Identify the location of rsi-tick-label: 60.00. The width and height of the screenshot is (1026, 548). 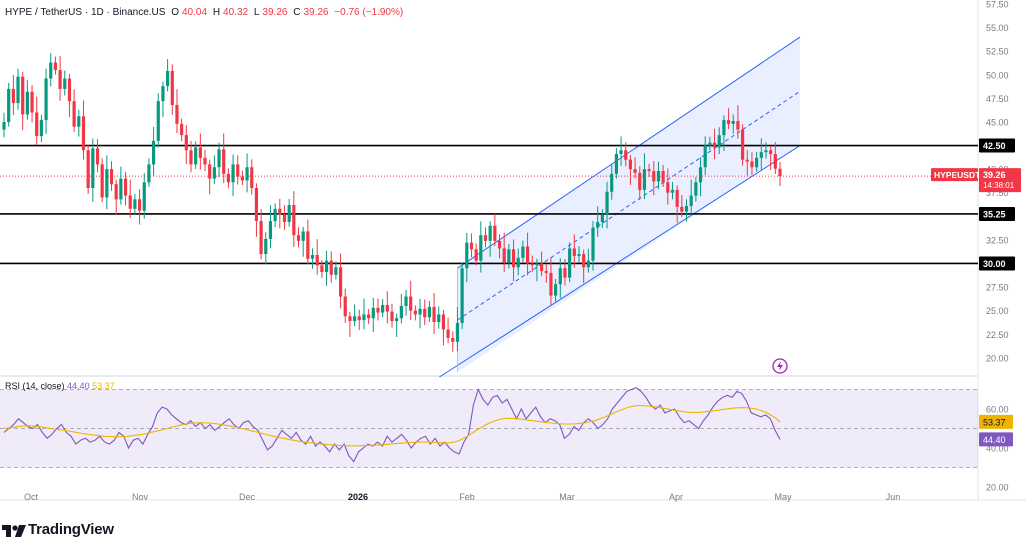
(997, 410).